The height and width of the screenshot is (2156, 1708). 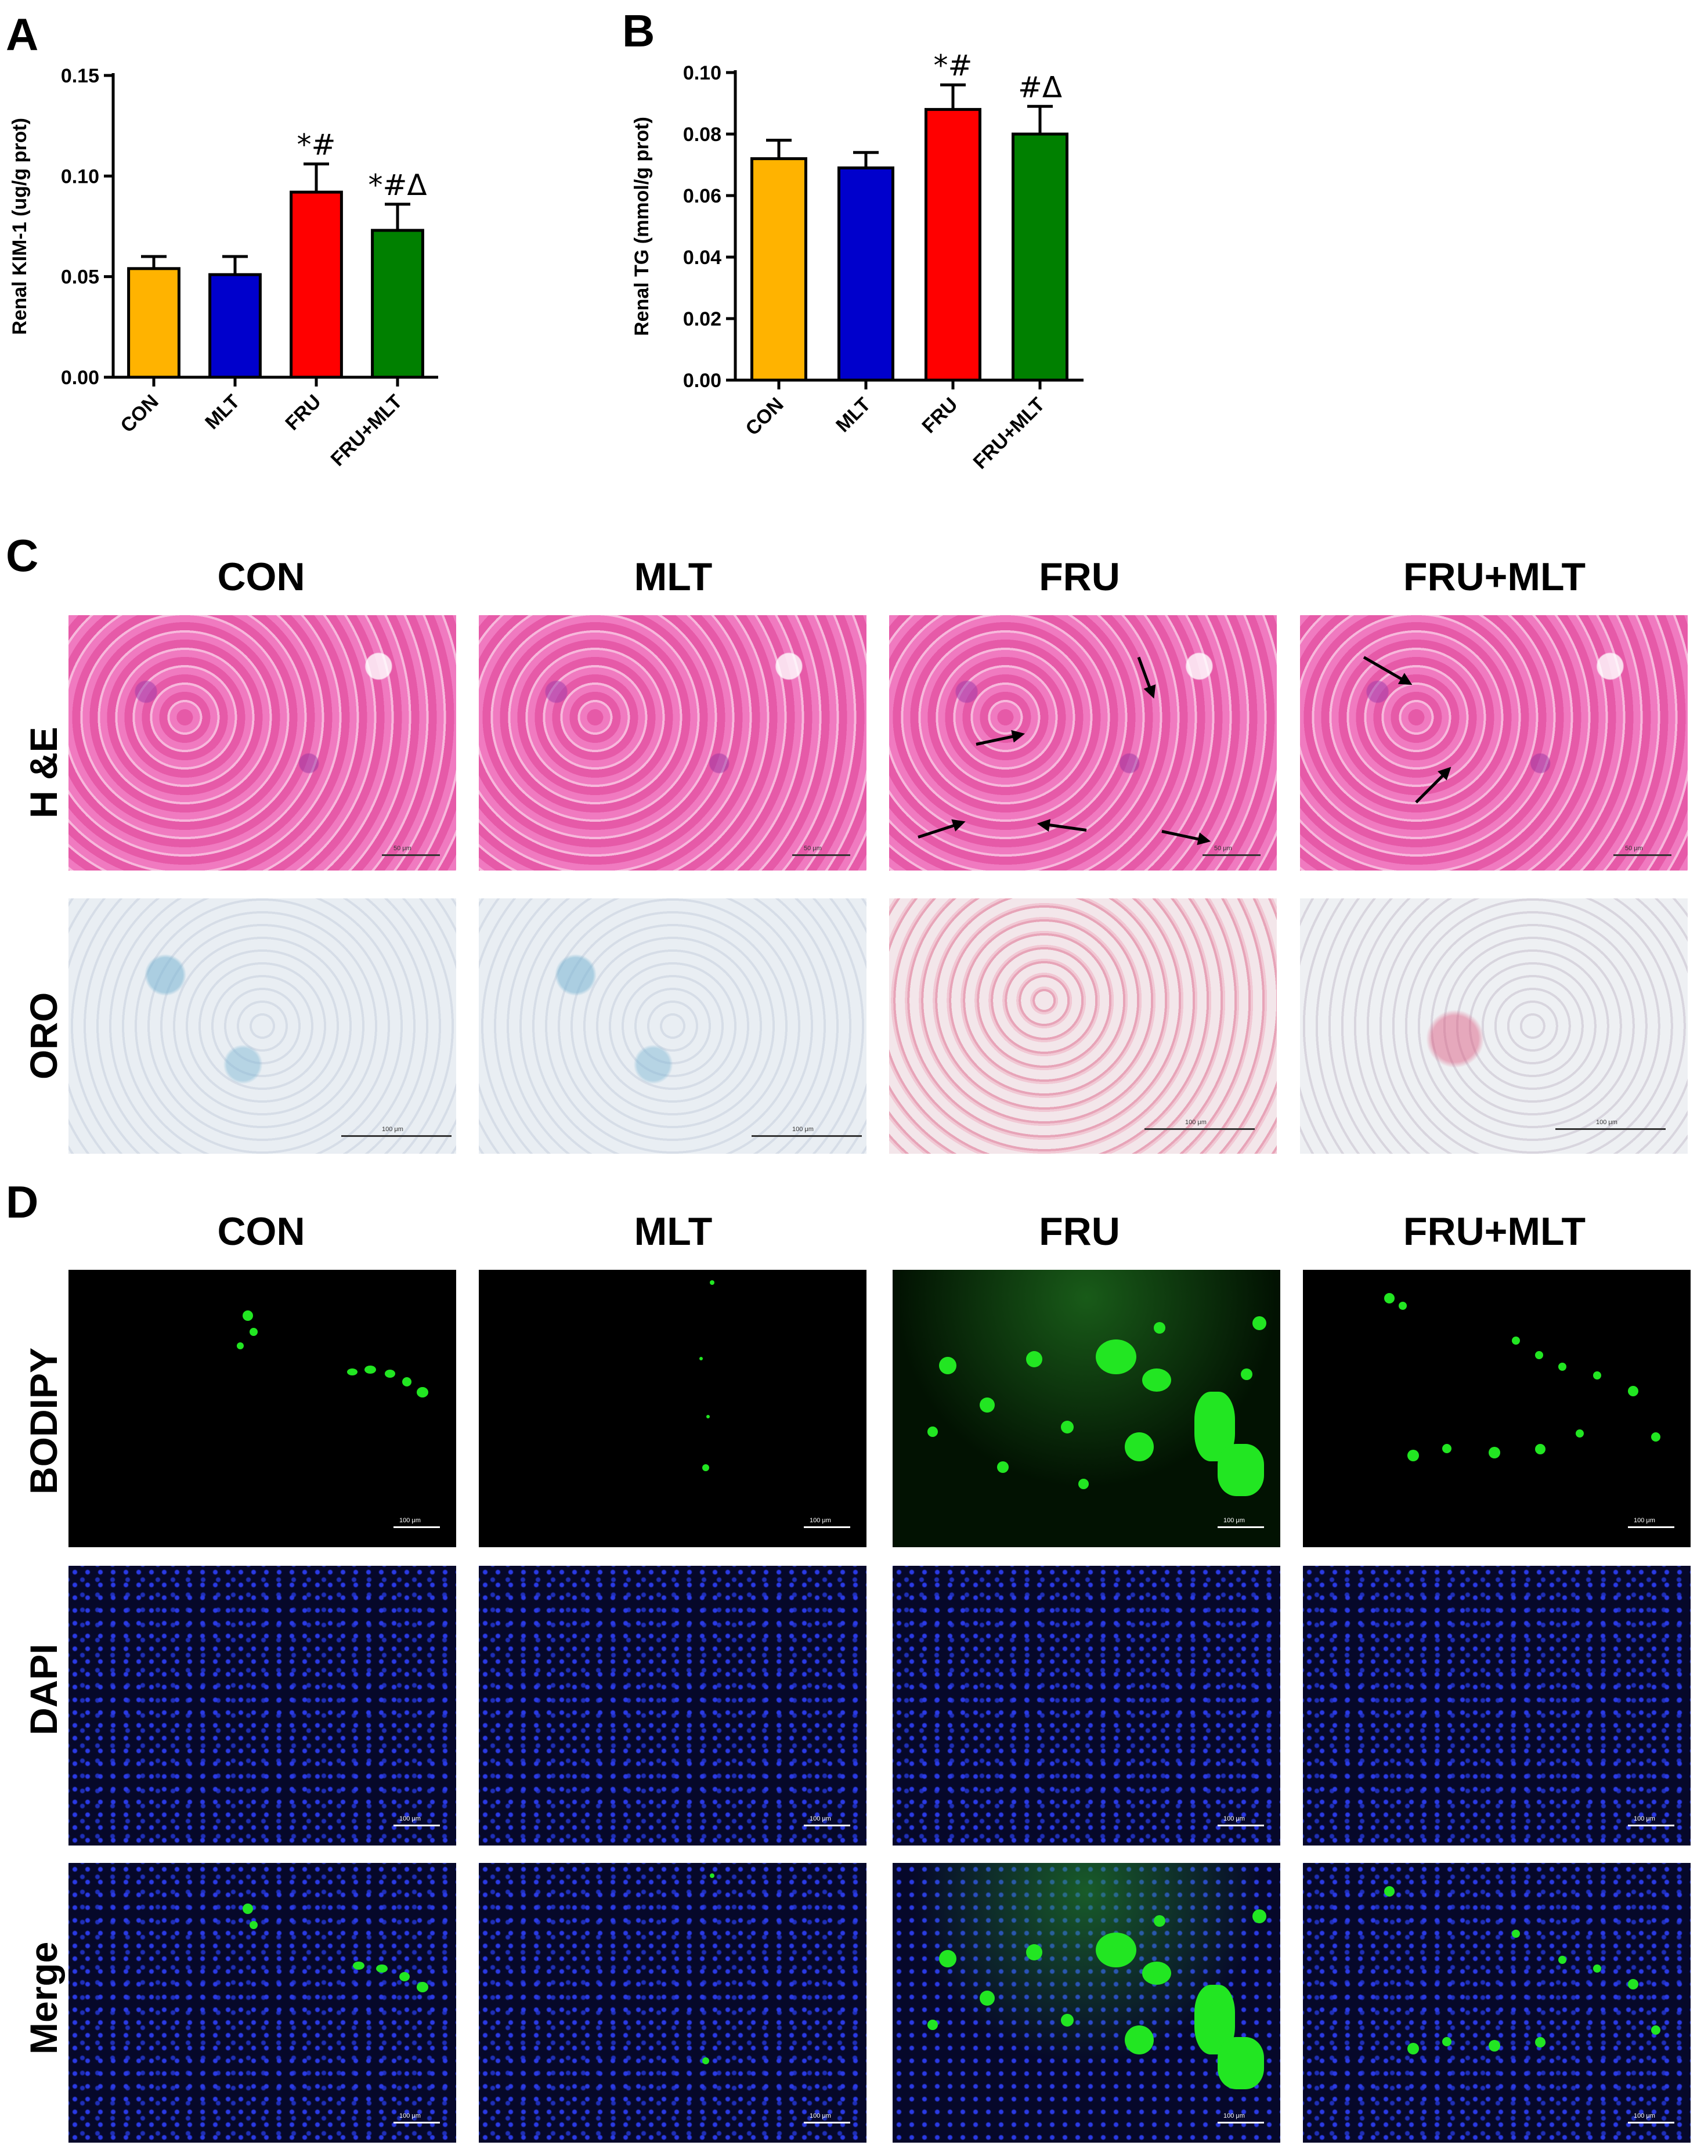 I want to click on oro-image-frumlt: 100 μm, so click(x=1494, y=1026).